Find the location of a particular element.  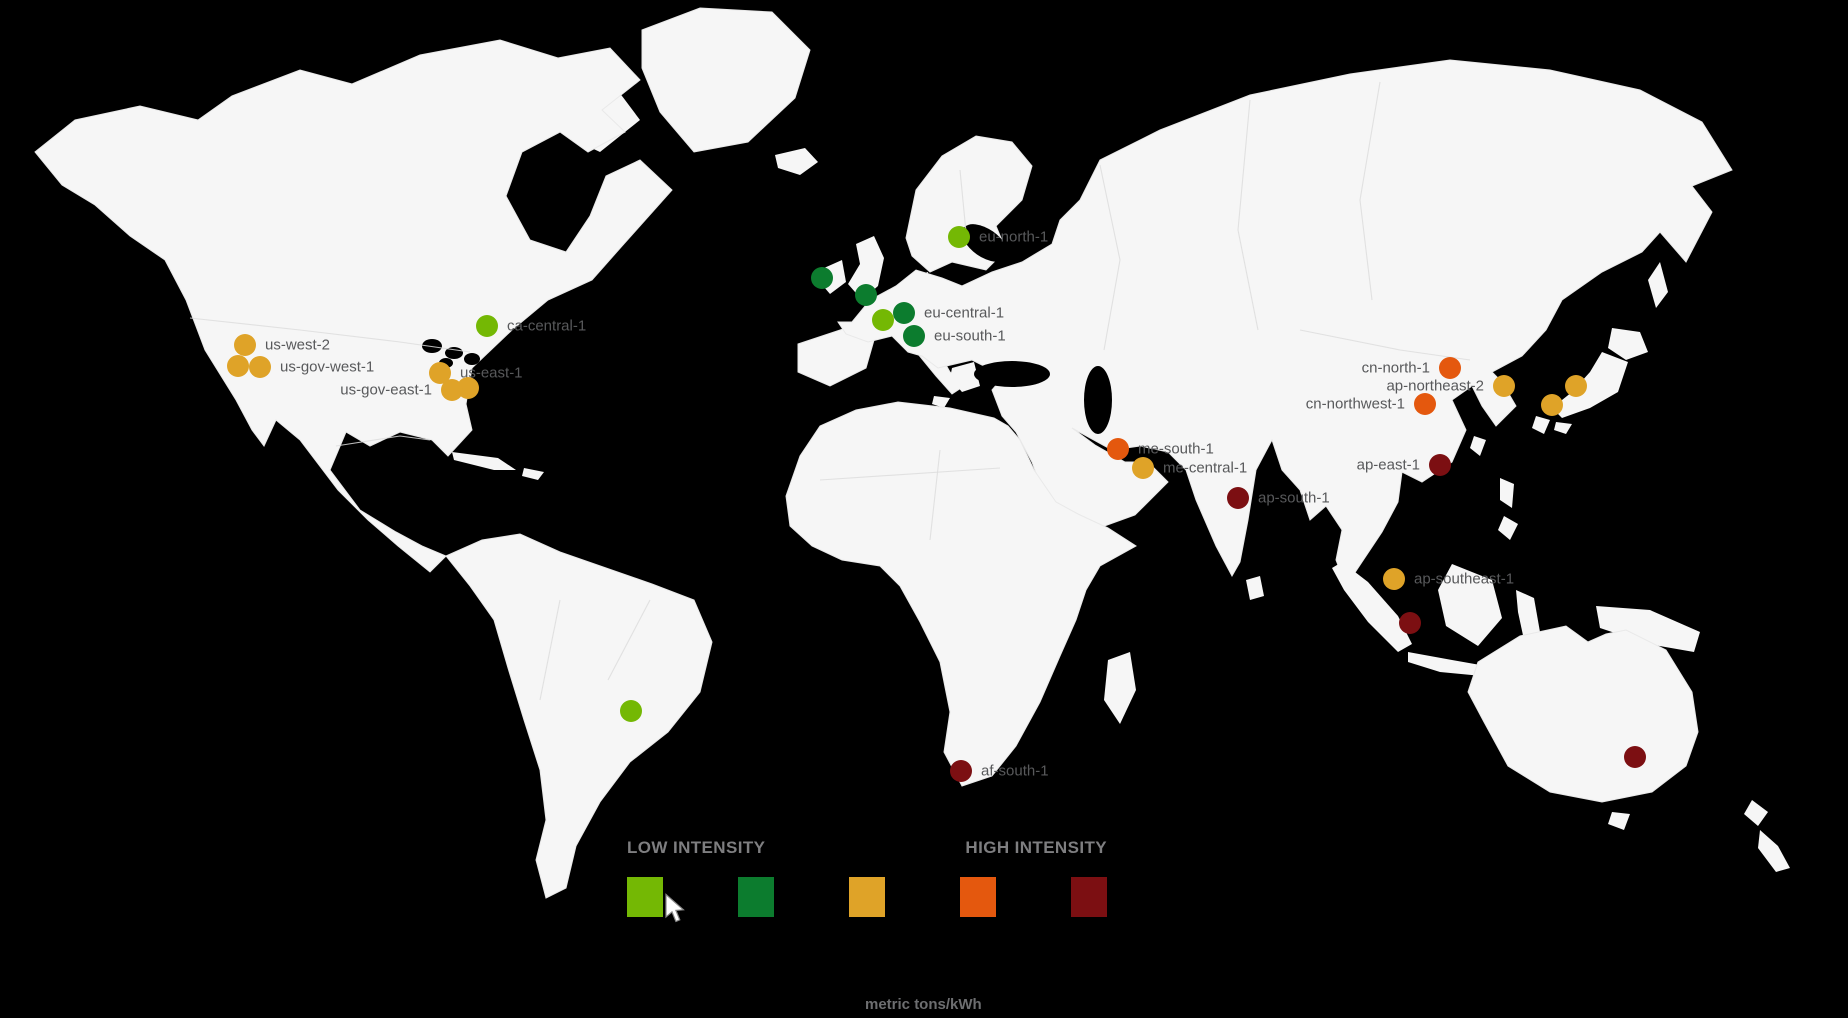

legend-low-intensity-label: LOW INTENSITY is located at coordinates (696, 847).